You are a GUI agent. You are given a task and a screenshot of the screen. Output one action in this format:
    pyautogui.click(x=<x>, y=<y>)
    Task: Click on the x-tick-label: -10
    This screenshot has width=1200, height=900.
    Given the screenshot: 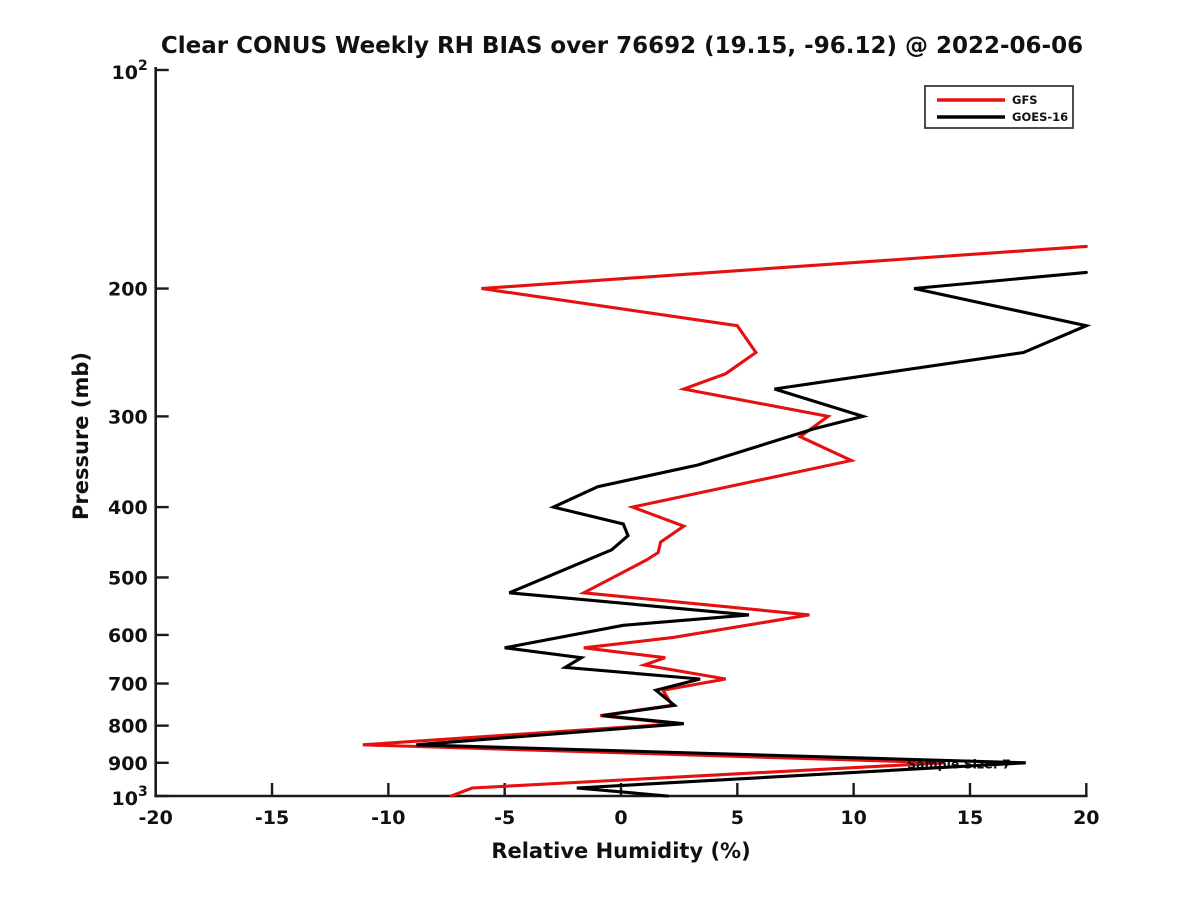 What is the action you would take?
    pyautogui.click(x=388, y=818)
    